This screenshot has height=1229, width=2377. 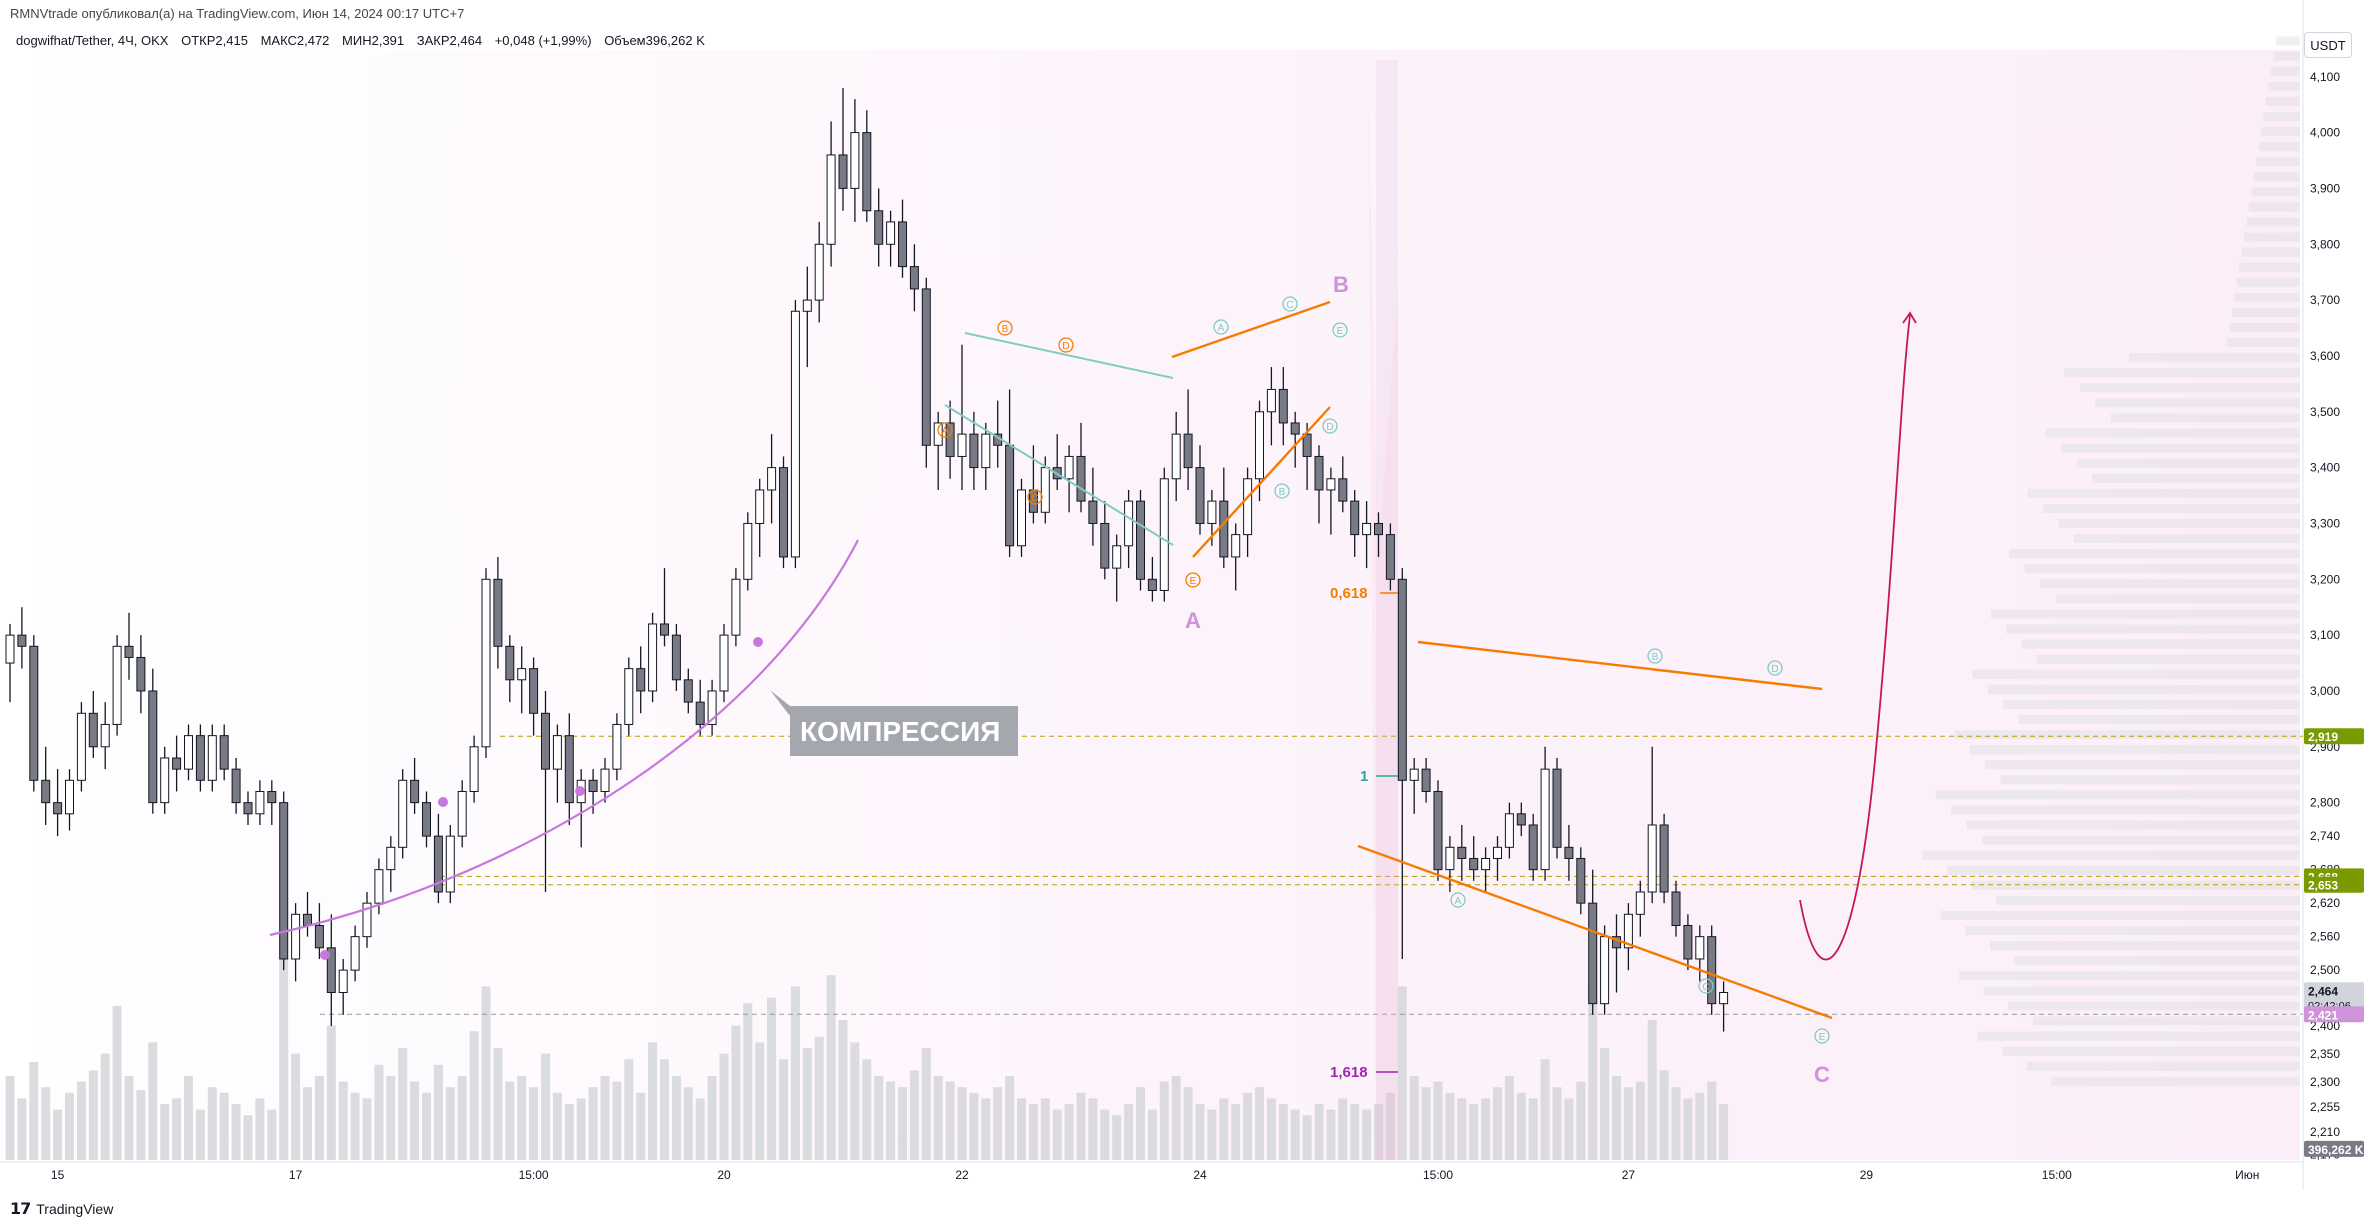 I want to click on open-value: ОТКР2,415, so click(x=214, y=40).